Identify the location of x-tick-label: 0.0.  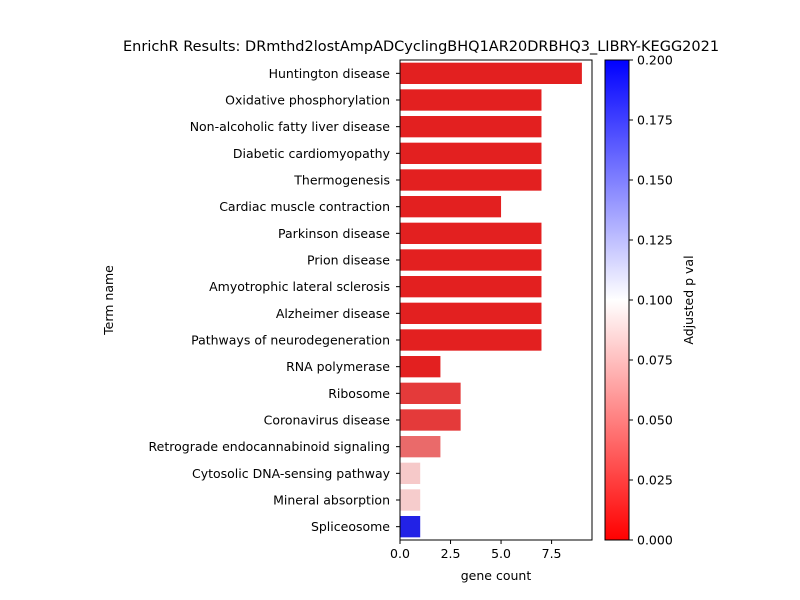
(400, 553).